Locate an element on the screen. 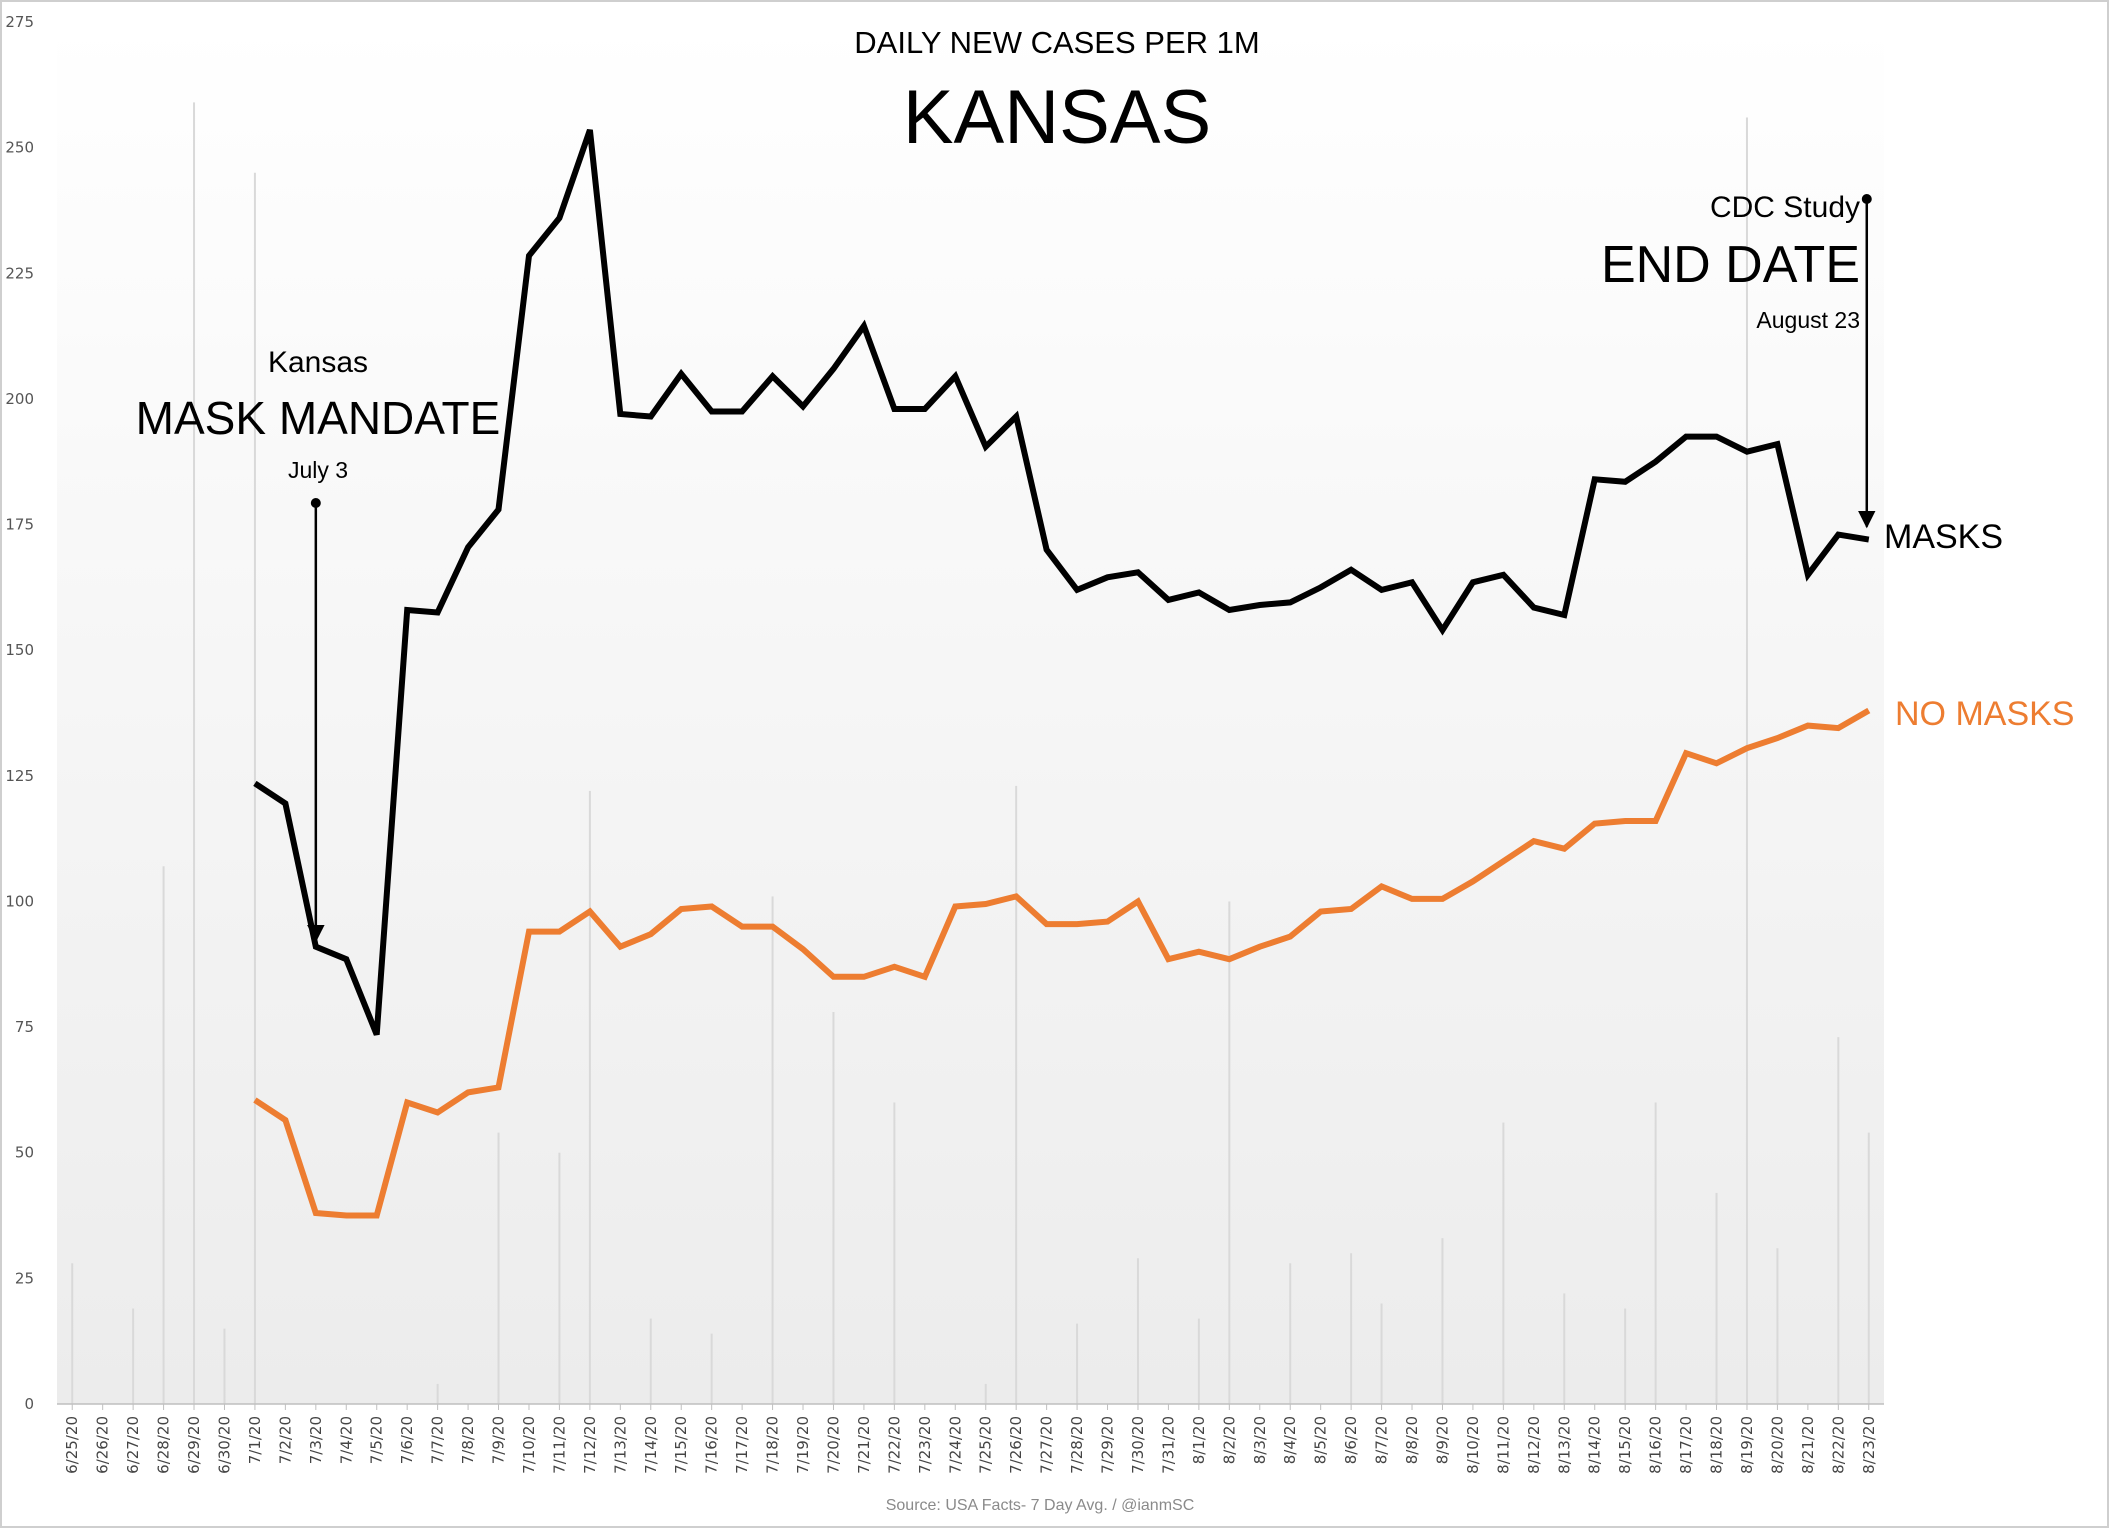  x-tick-label: 7/23/20 is located at coordinates (925, 1445).